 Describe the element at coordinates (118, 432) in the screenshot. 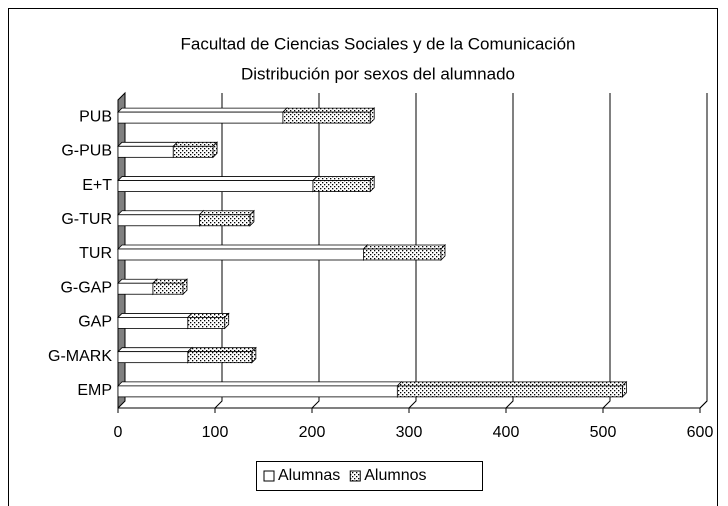

I see `x-tick-label: 0` at that location.